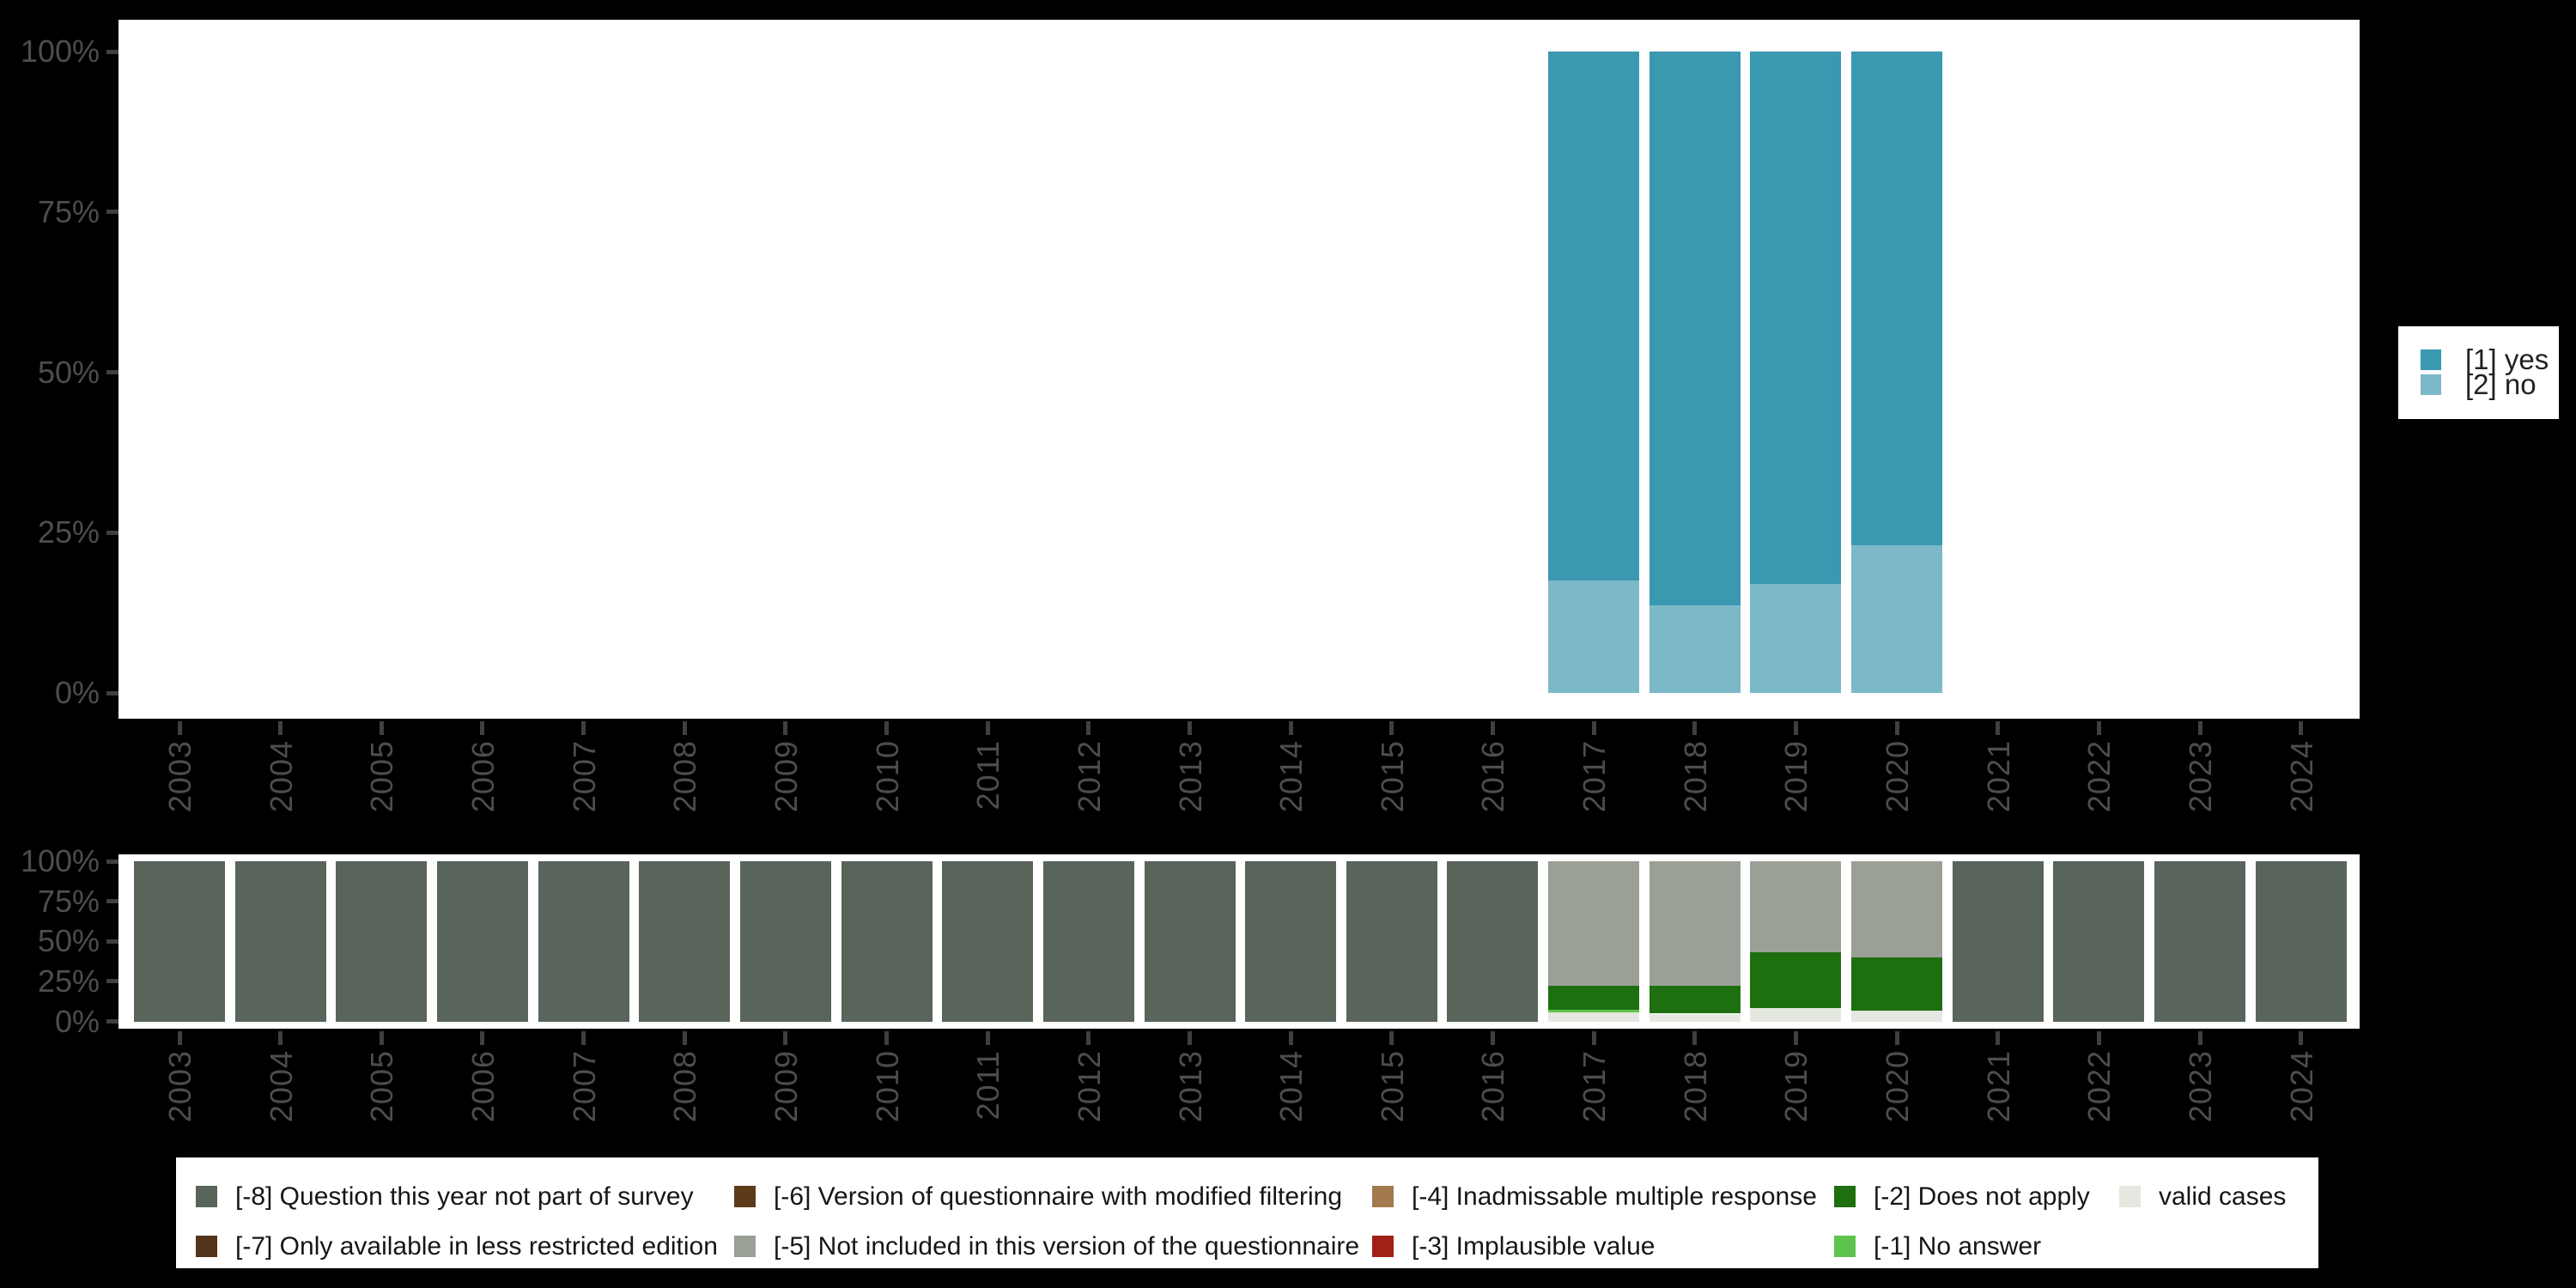 This screenshot has width=2576, height=1288. I want to click on bar-segment-2018-2-no, so click(1695, 649).